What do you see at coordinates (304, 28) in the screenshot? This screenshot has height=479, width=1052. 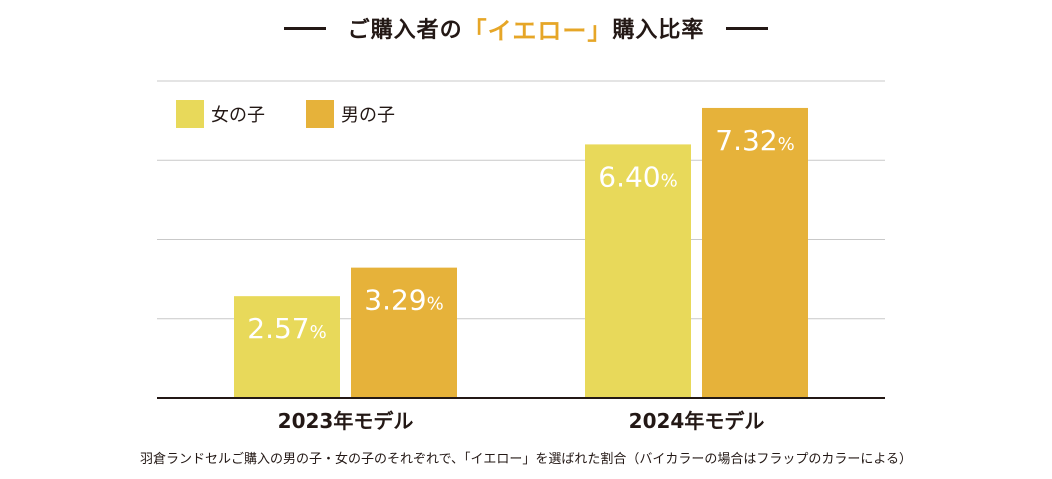 I see `title-left-rule` at bounding box center [304, 28].